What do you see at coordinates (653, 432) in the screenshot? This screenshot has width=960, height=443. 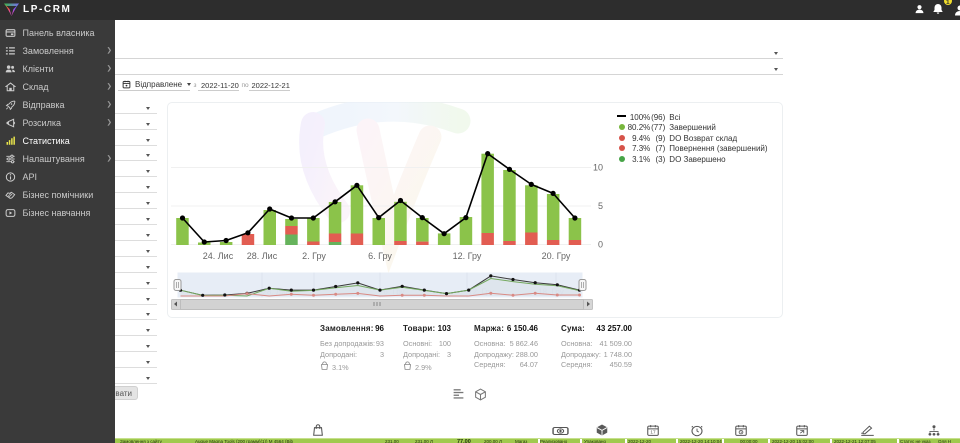 I see `svg-text: 17` at bounding box center [653, 432].